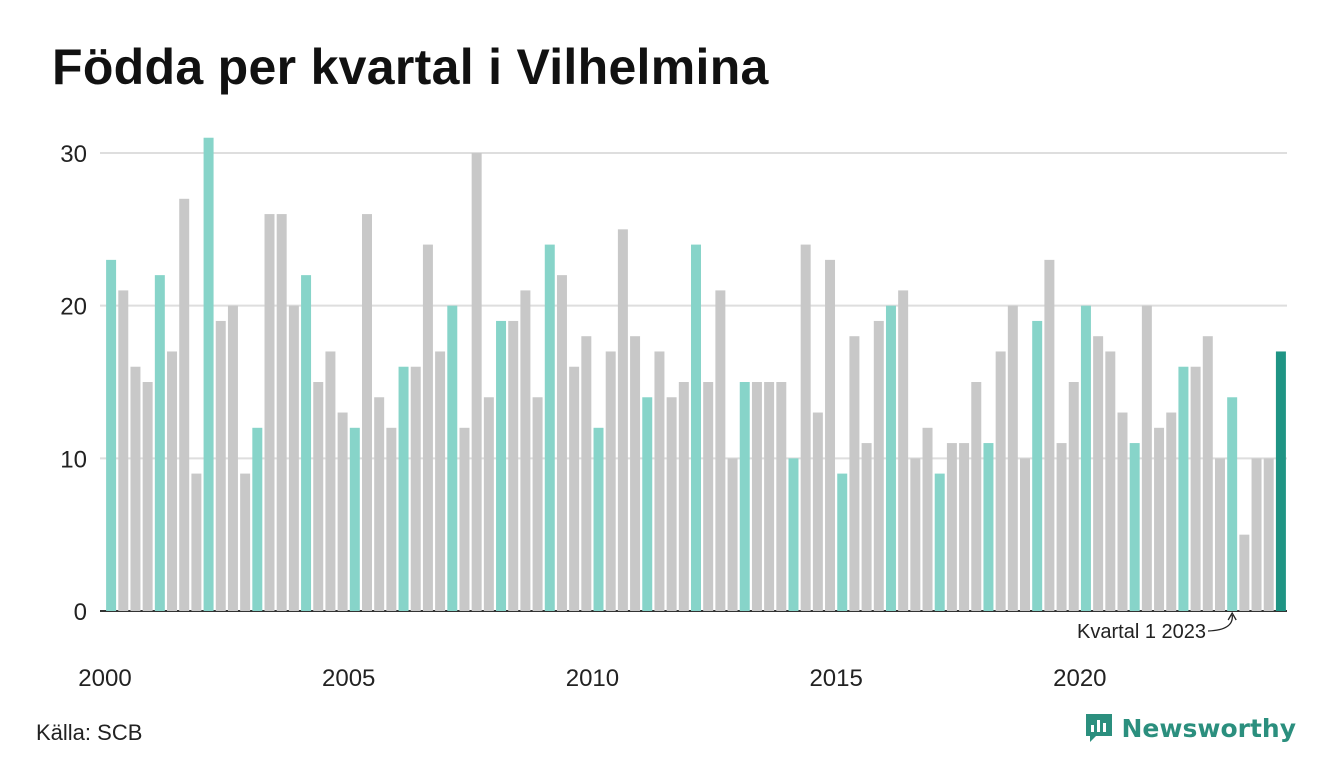  Describe the element at coordinates (73, 383) in the screenshot. I see `y-axis-labels: 0 10 20 30` at that location.